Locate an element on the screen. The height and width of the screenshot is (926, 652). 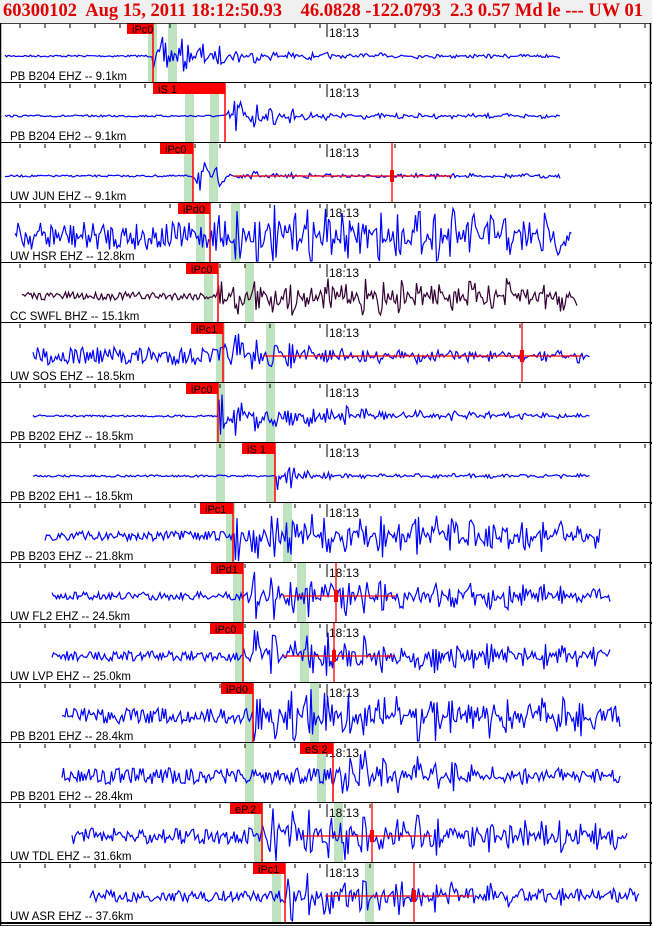
pick-label: eS 2 is located at coordinates (316, 750).